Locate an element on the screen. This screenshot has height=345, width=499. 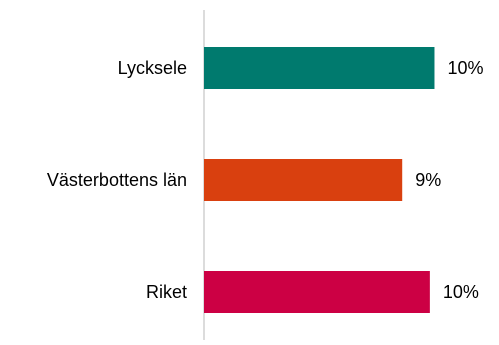
category-label-riket: Riket is located at coordinates (166, 292).